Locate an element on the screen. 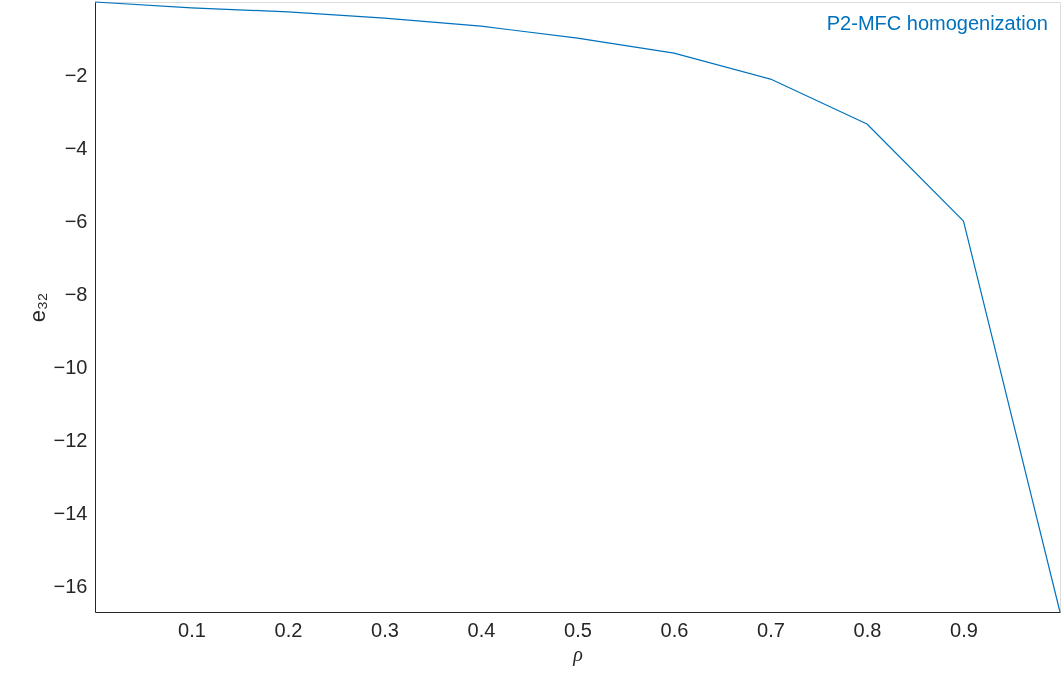 The height and width of the screenshot is (697, 1064). x-tick-label: 0.4 is located at coordinates (481, 629).